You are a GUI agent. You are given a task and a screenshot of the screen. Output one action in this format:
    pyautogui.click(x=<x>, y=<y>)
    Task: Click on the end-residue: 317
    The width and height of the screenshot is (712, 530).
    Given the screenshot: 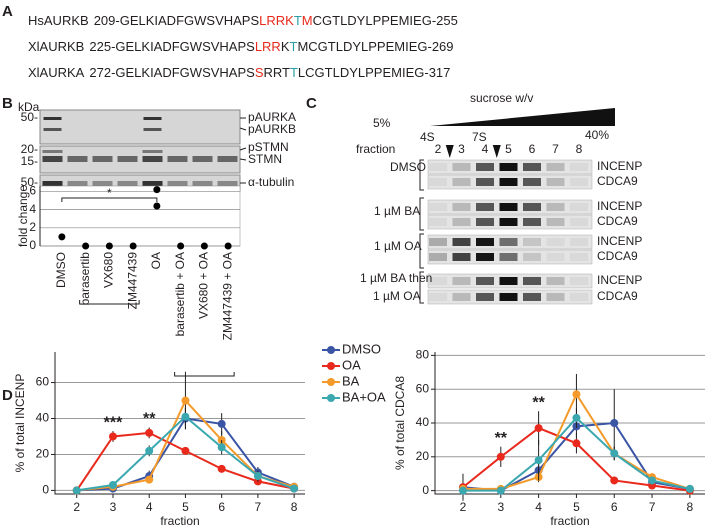 What is the action you would take?
    pyautogui.click(x=440, y=72)
    